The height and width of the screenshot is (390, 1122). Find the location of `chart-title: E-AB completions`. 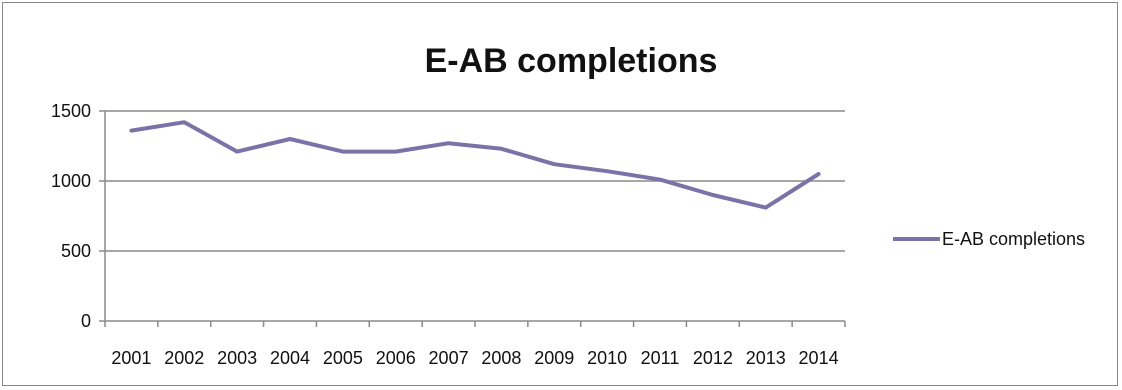

chart-title: E-AB completions is located at coordinates (571, 61).